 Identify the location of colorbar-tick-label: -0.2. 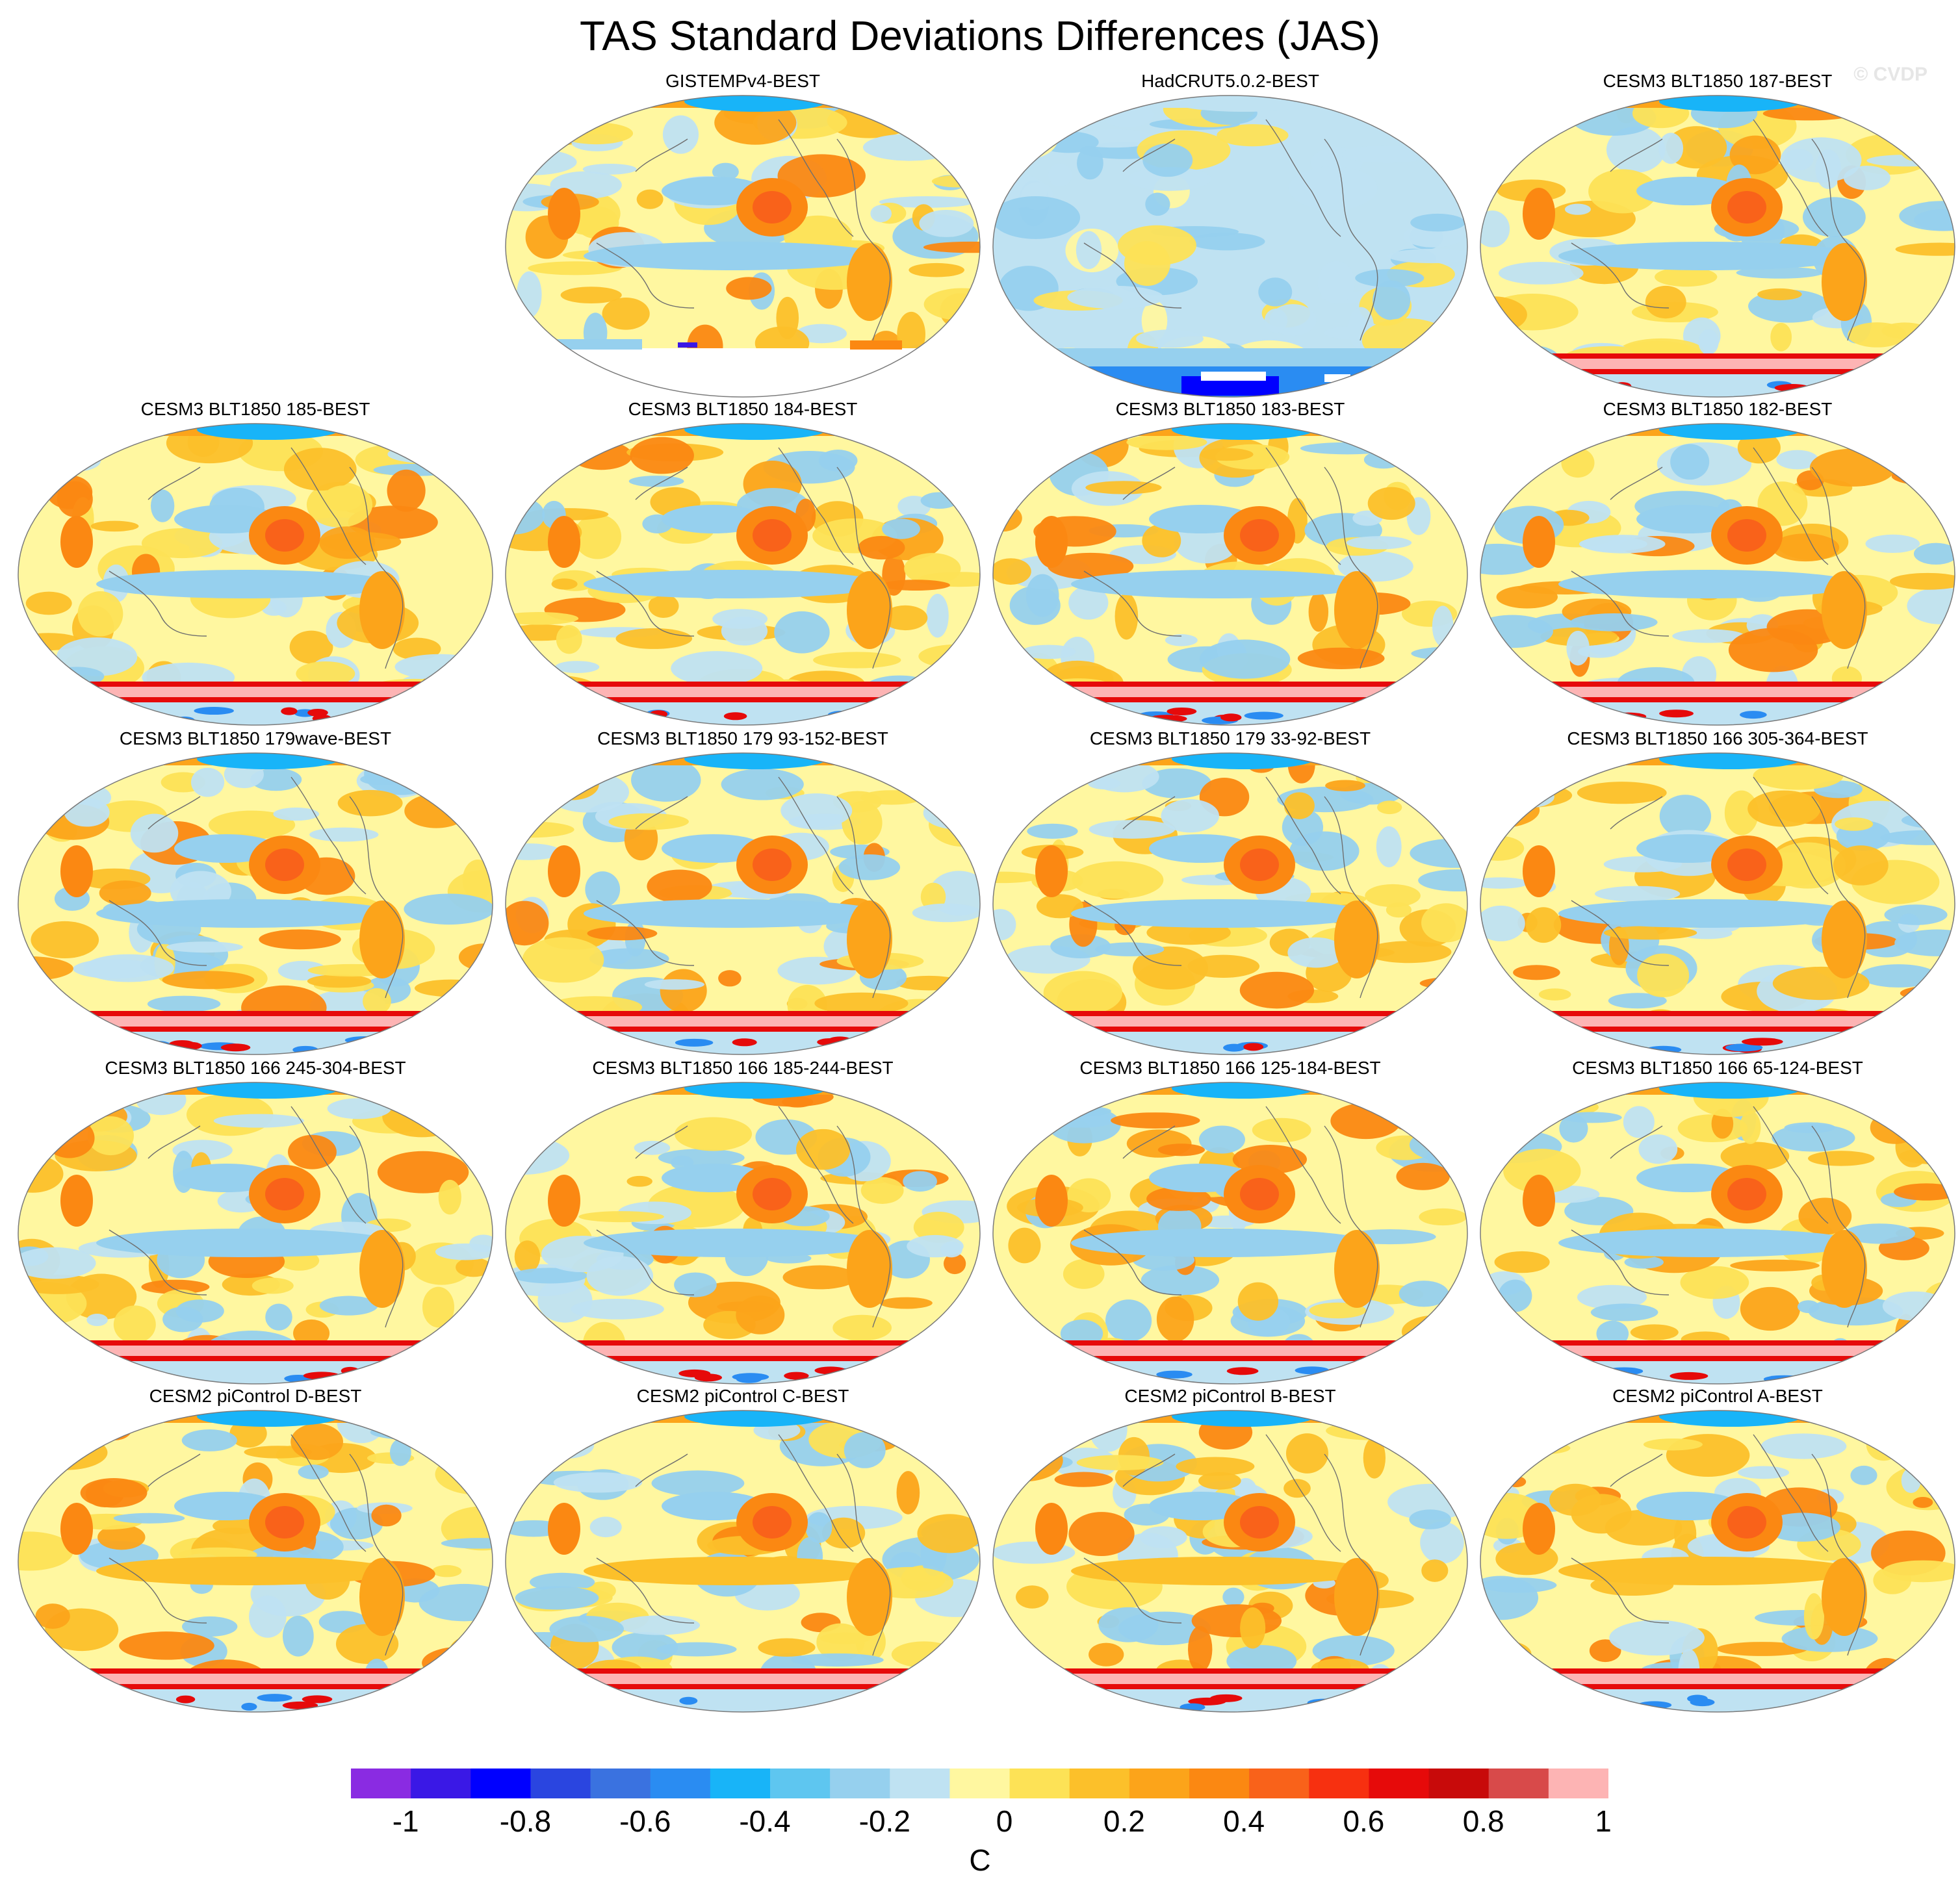
(884, 1821).